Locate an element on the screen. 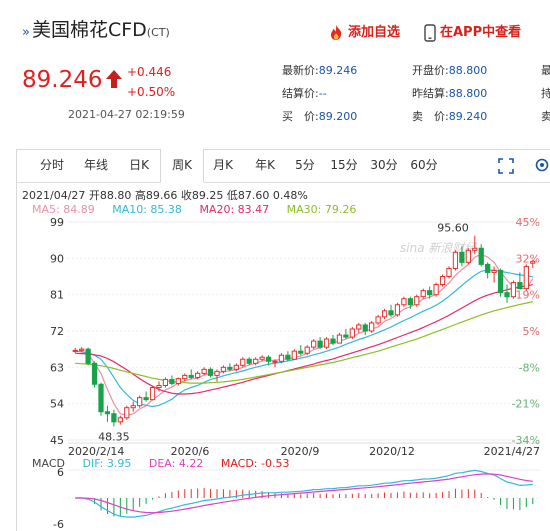 Image resolution: width=550 pixels, height=531 pixels. percent-tick-label: 45% is located at coordinates (528, 222).